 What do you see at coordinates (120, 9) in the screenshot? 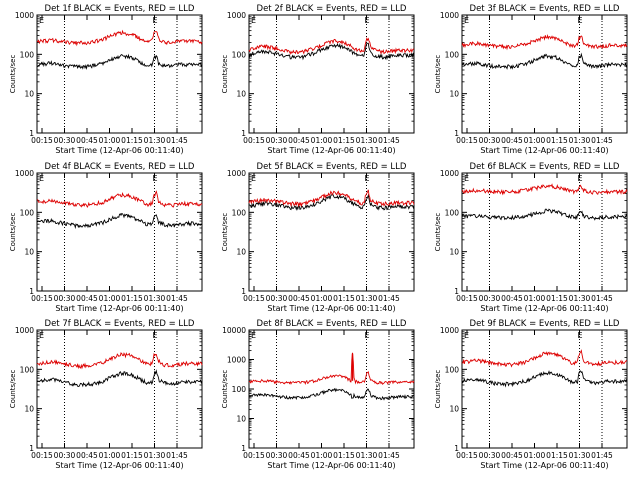
I see `chart-title: Det 1f BLACK = Events, RED = LLD` at bounding box center [120, 9].